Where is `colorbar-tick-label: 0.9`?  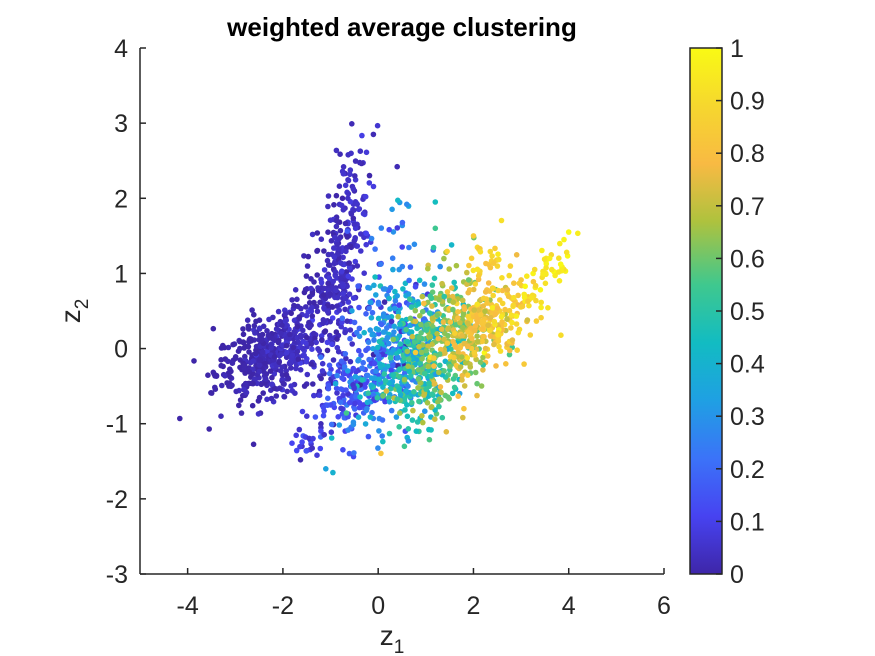
colorbar-tick-label: 0.9 is located at coordinates (747, 102).